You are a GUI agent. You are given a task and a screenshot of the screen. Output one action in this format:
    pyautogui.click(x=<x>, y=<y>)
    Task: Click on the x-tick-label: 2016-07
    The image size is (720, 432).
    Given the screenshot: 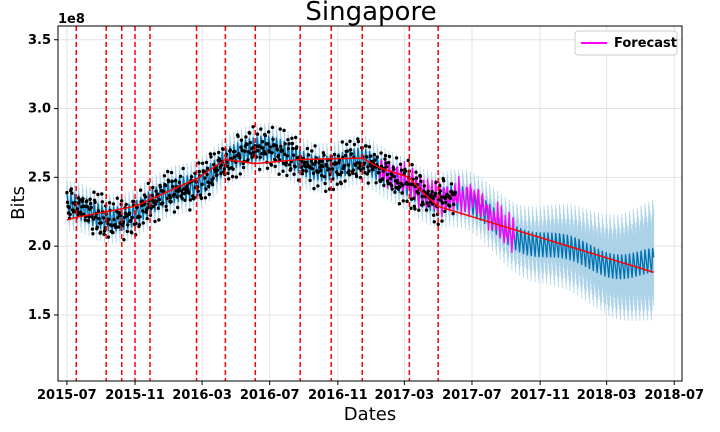 What is the action you would take?
    pyautogui.click(x=270, y=395)
    